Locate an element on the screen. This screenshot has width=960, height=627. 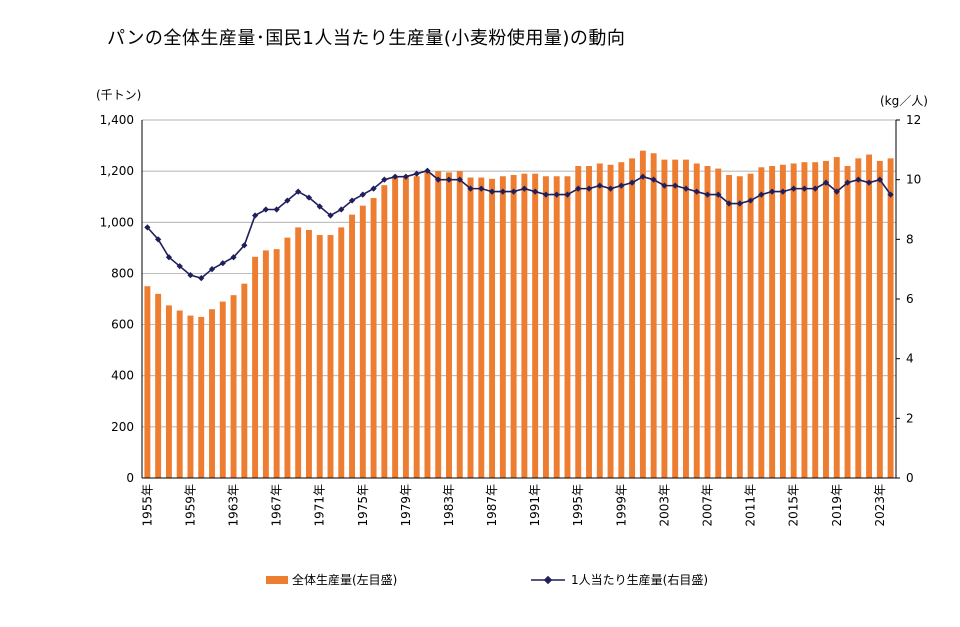
point-1987 is located at coordinates (492, 191).